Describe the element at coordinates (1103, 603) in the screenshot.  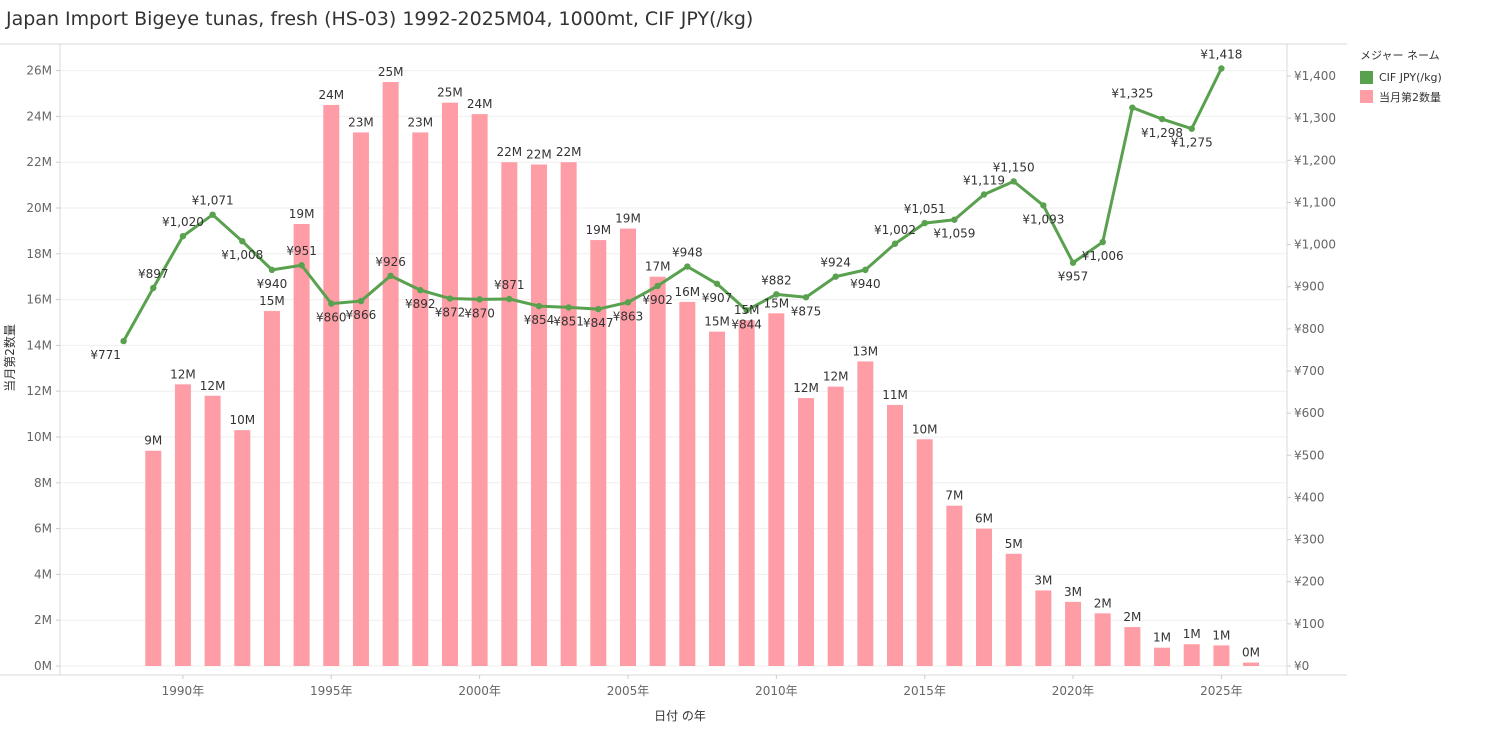
I see `bar-value-label: 2M` at that location.